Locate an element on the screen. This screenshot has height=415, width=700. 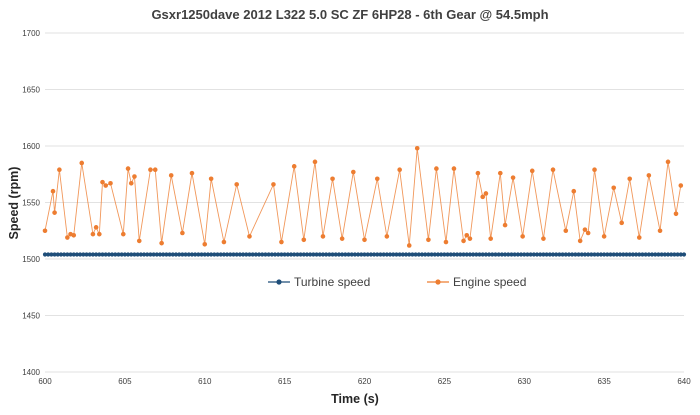
y-tick-label: 1500 is located at coordinates (31, 259).